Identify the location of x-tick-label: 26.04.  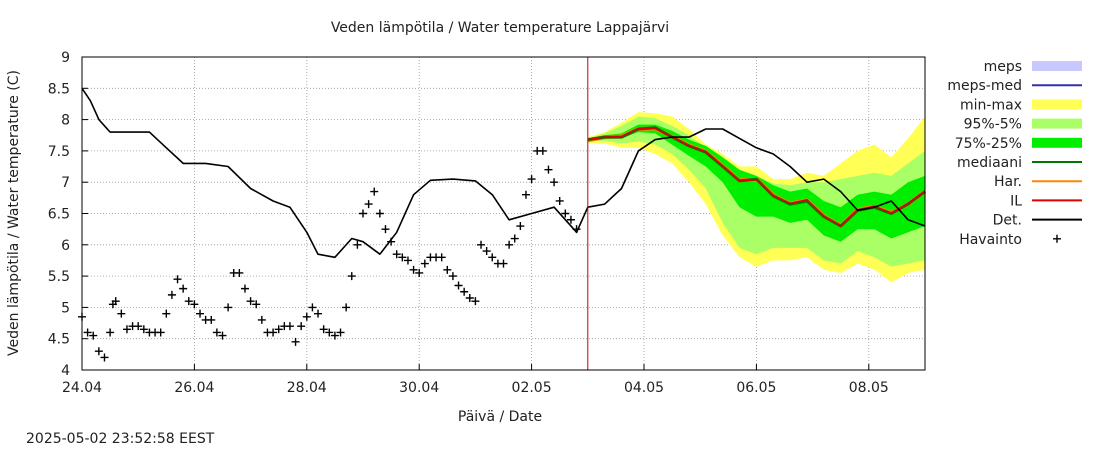
(194, 388).